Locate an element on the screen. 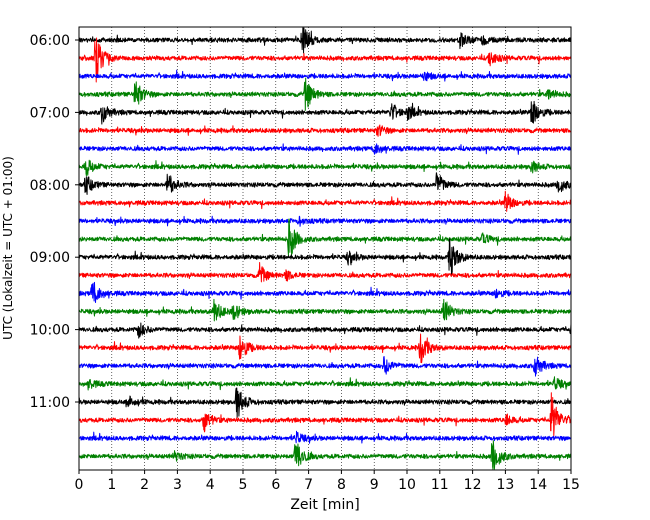 Image resolution: width=650 pixels, height=520 pixels. x-tick-label: 10 is located at coordinates (407, 485).